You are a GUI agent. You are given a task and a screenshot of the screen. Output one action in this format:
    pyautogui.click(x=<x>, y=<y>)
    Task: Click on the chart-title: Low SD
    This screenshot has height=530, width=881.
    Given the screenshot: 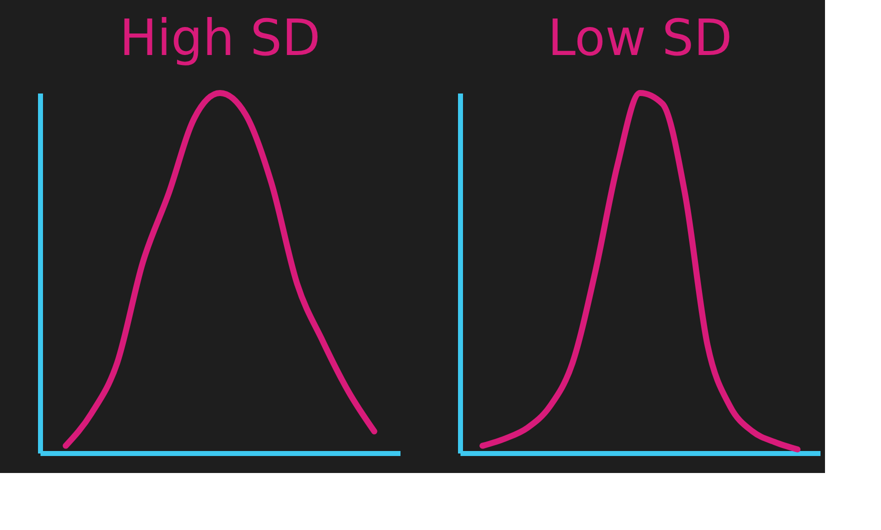 What is the action you would take?
    pyautogui.click(x=640, y=38)
    